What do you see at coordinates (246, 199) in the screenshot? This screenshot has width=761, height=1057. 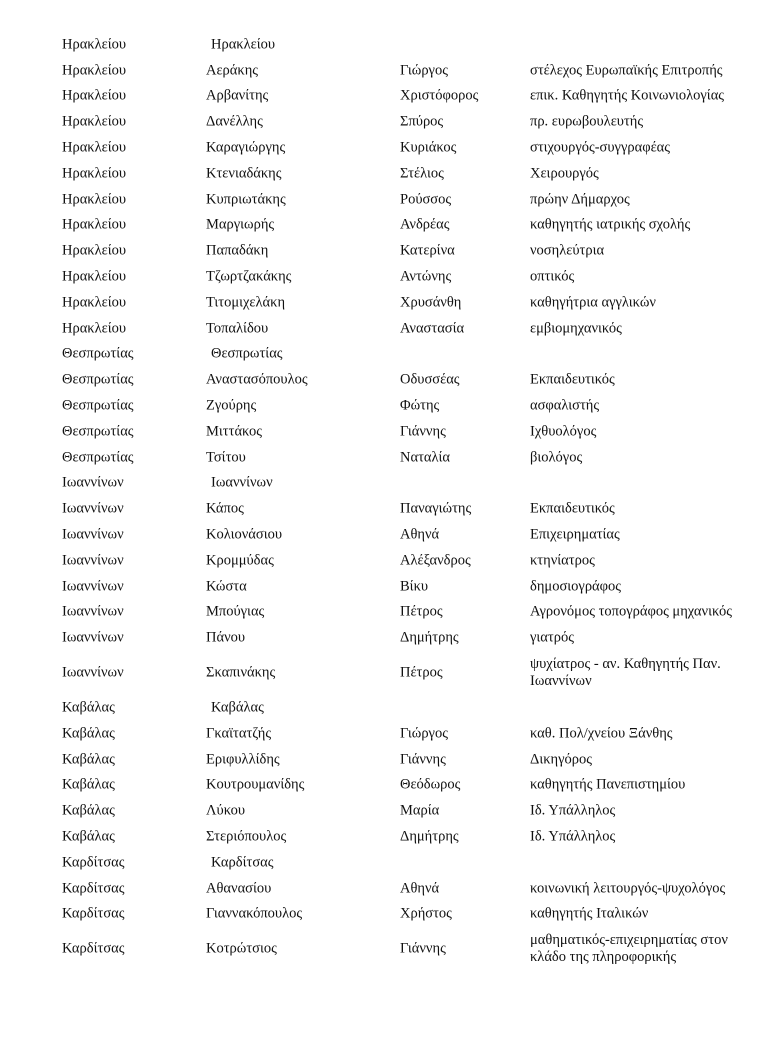 I see `surname-cell: Κυπριωτάκης` at bounding box center [246, 199].